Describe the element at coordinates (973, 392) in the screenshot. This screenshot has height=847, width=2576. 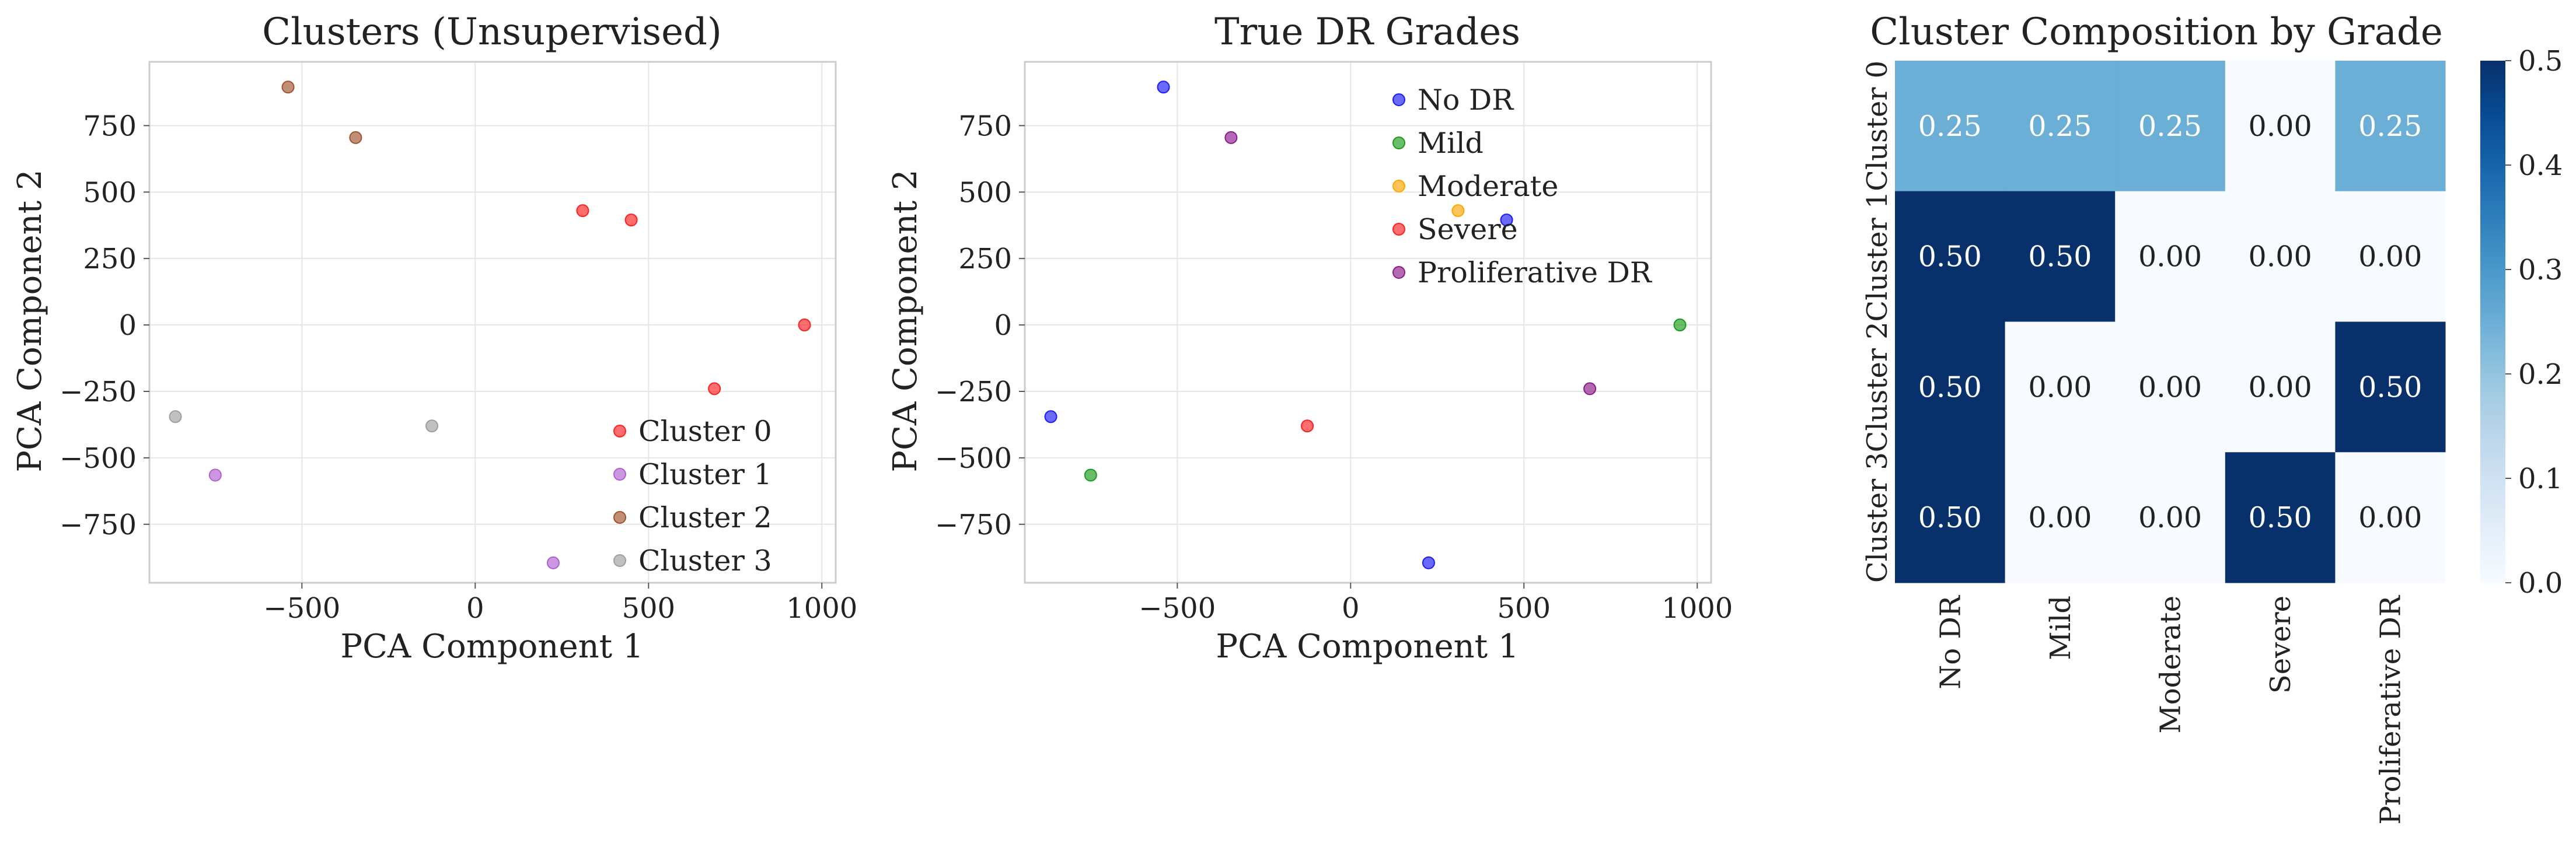
I see `y-tick-label: −250` at that location.